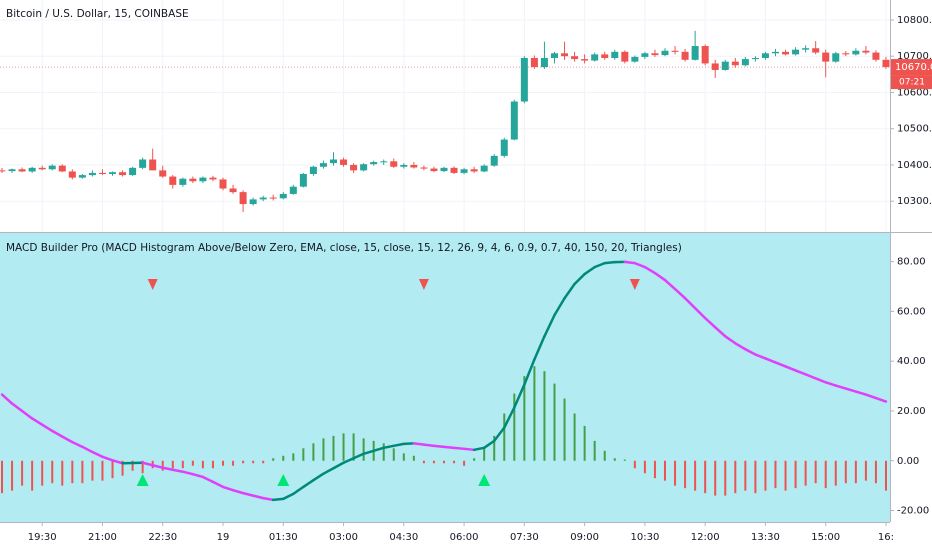 The image size is (932, 550). I want to click on y-tick-label: 80.00, so click(911, 262).